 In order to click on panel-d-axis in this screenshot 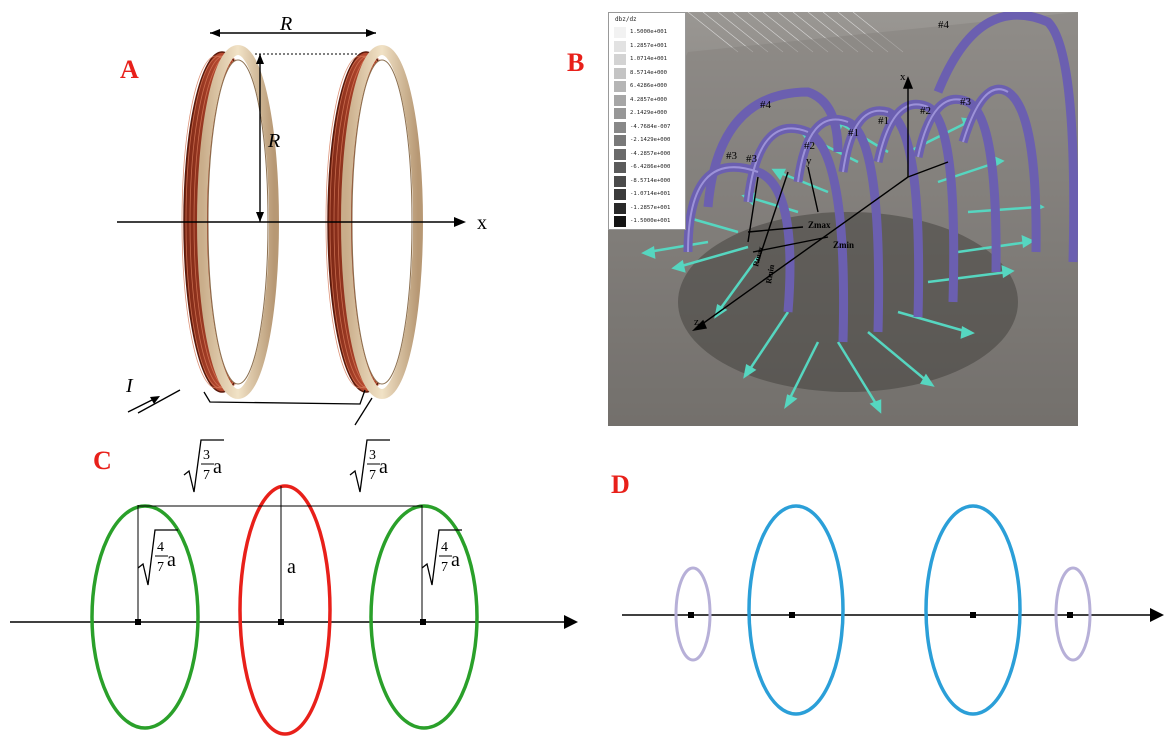, I will do `click(893, 615)`.